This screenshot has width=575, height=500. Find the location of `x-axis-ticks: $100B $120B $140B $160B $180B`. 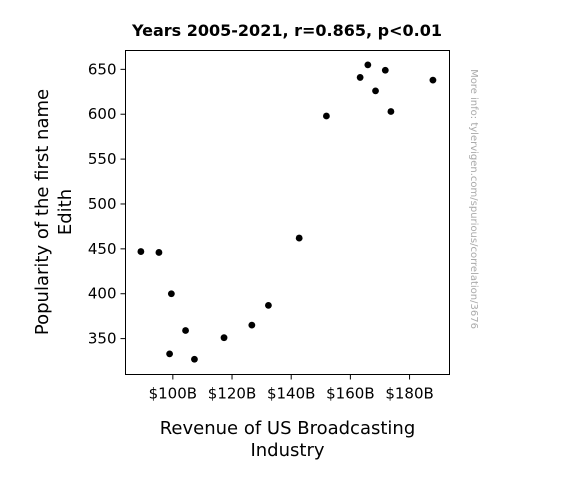

x-axis-ticks: $100B $120B $140B $160B $180B is located at coordinates (291, 388).